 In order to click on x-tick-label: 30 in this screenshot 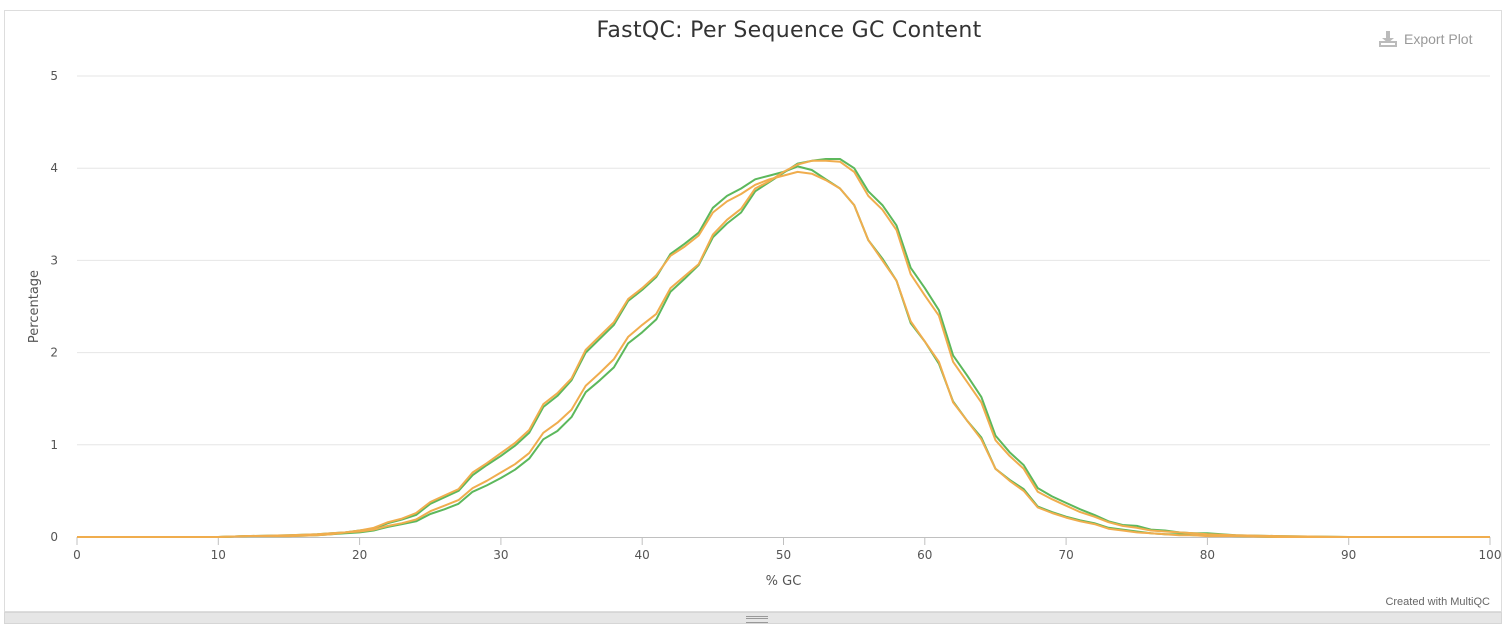, I will do `click(500, 555)`.